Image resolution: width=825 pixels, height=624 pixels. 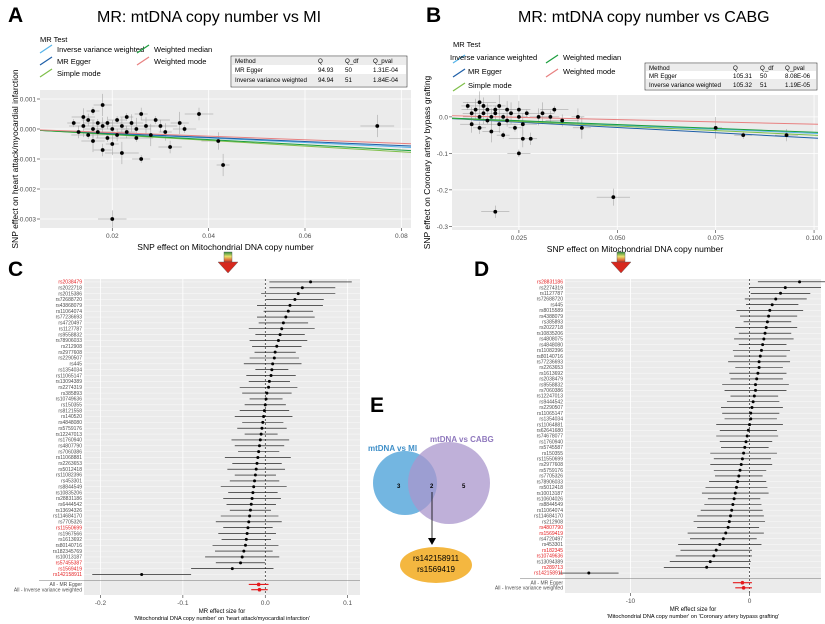 I want to click on panel-label: D, so click(x=481, y=269).